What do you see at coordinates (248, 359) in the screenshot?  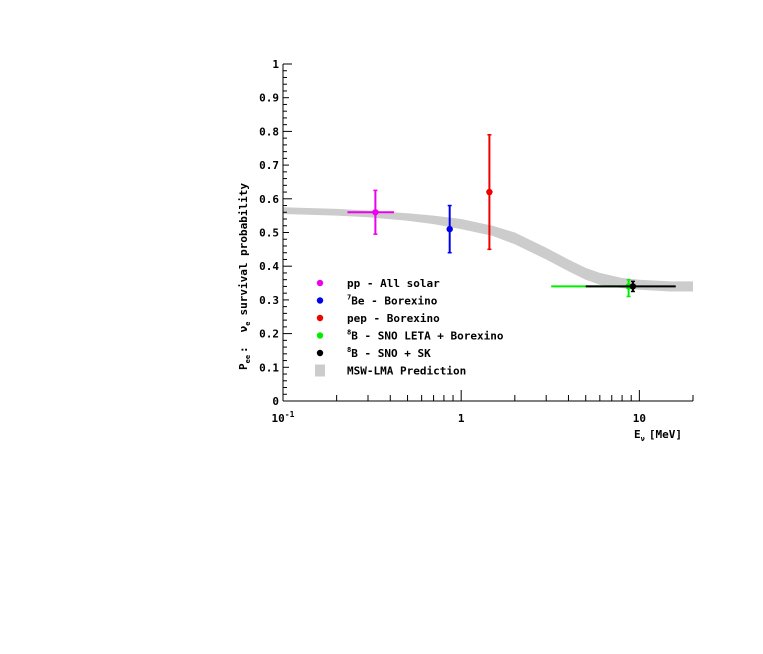 I see `y-axis-title-subscript: ee` at bounding box center [248, 359].